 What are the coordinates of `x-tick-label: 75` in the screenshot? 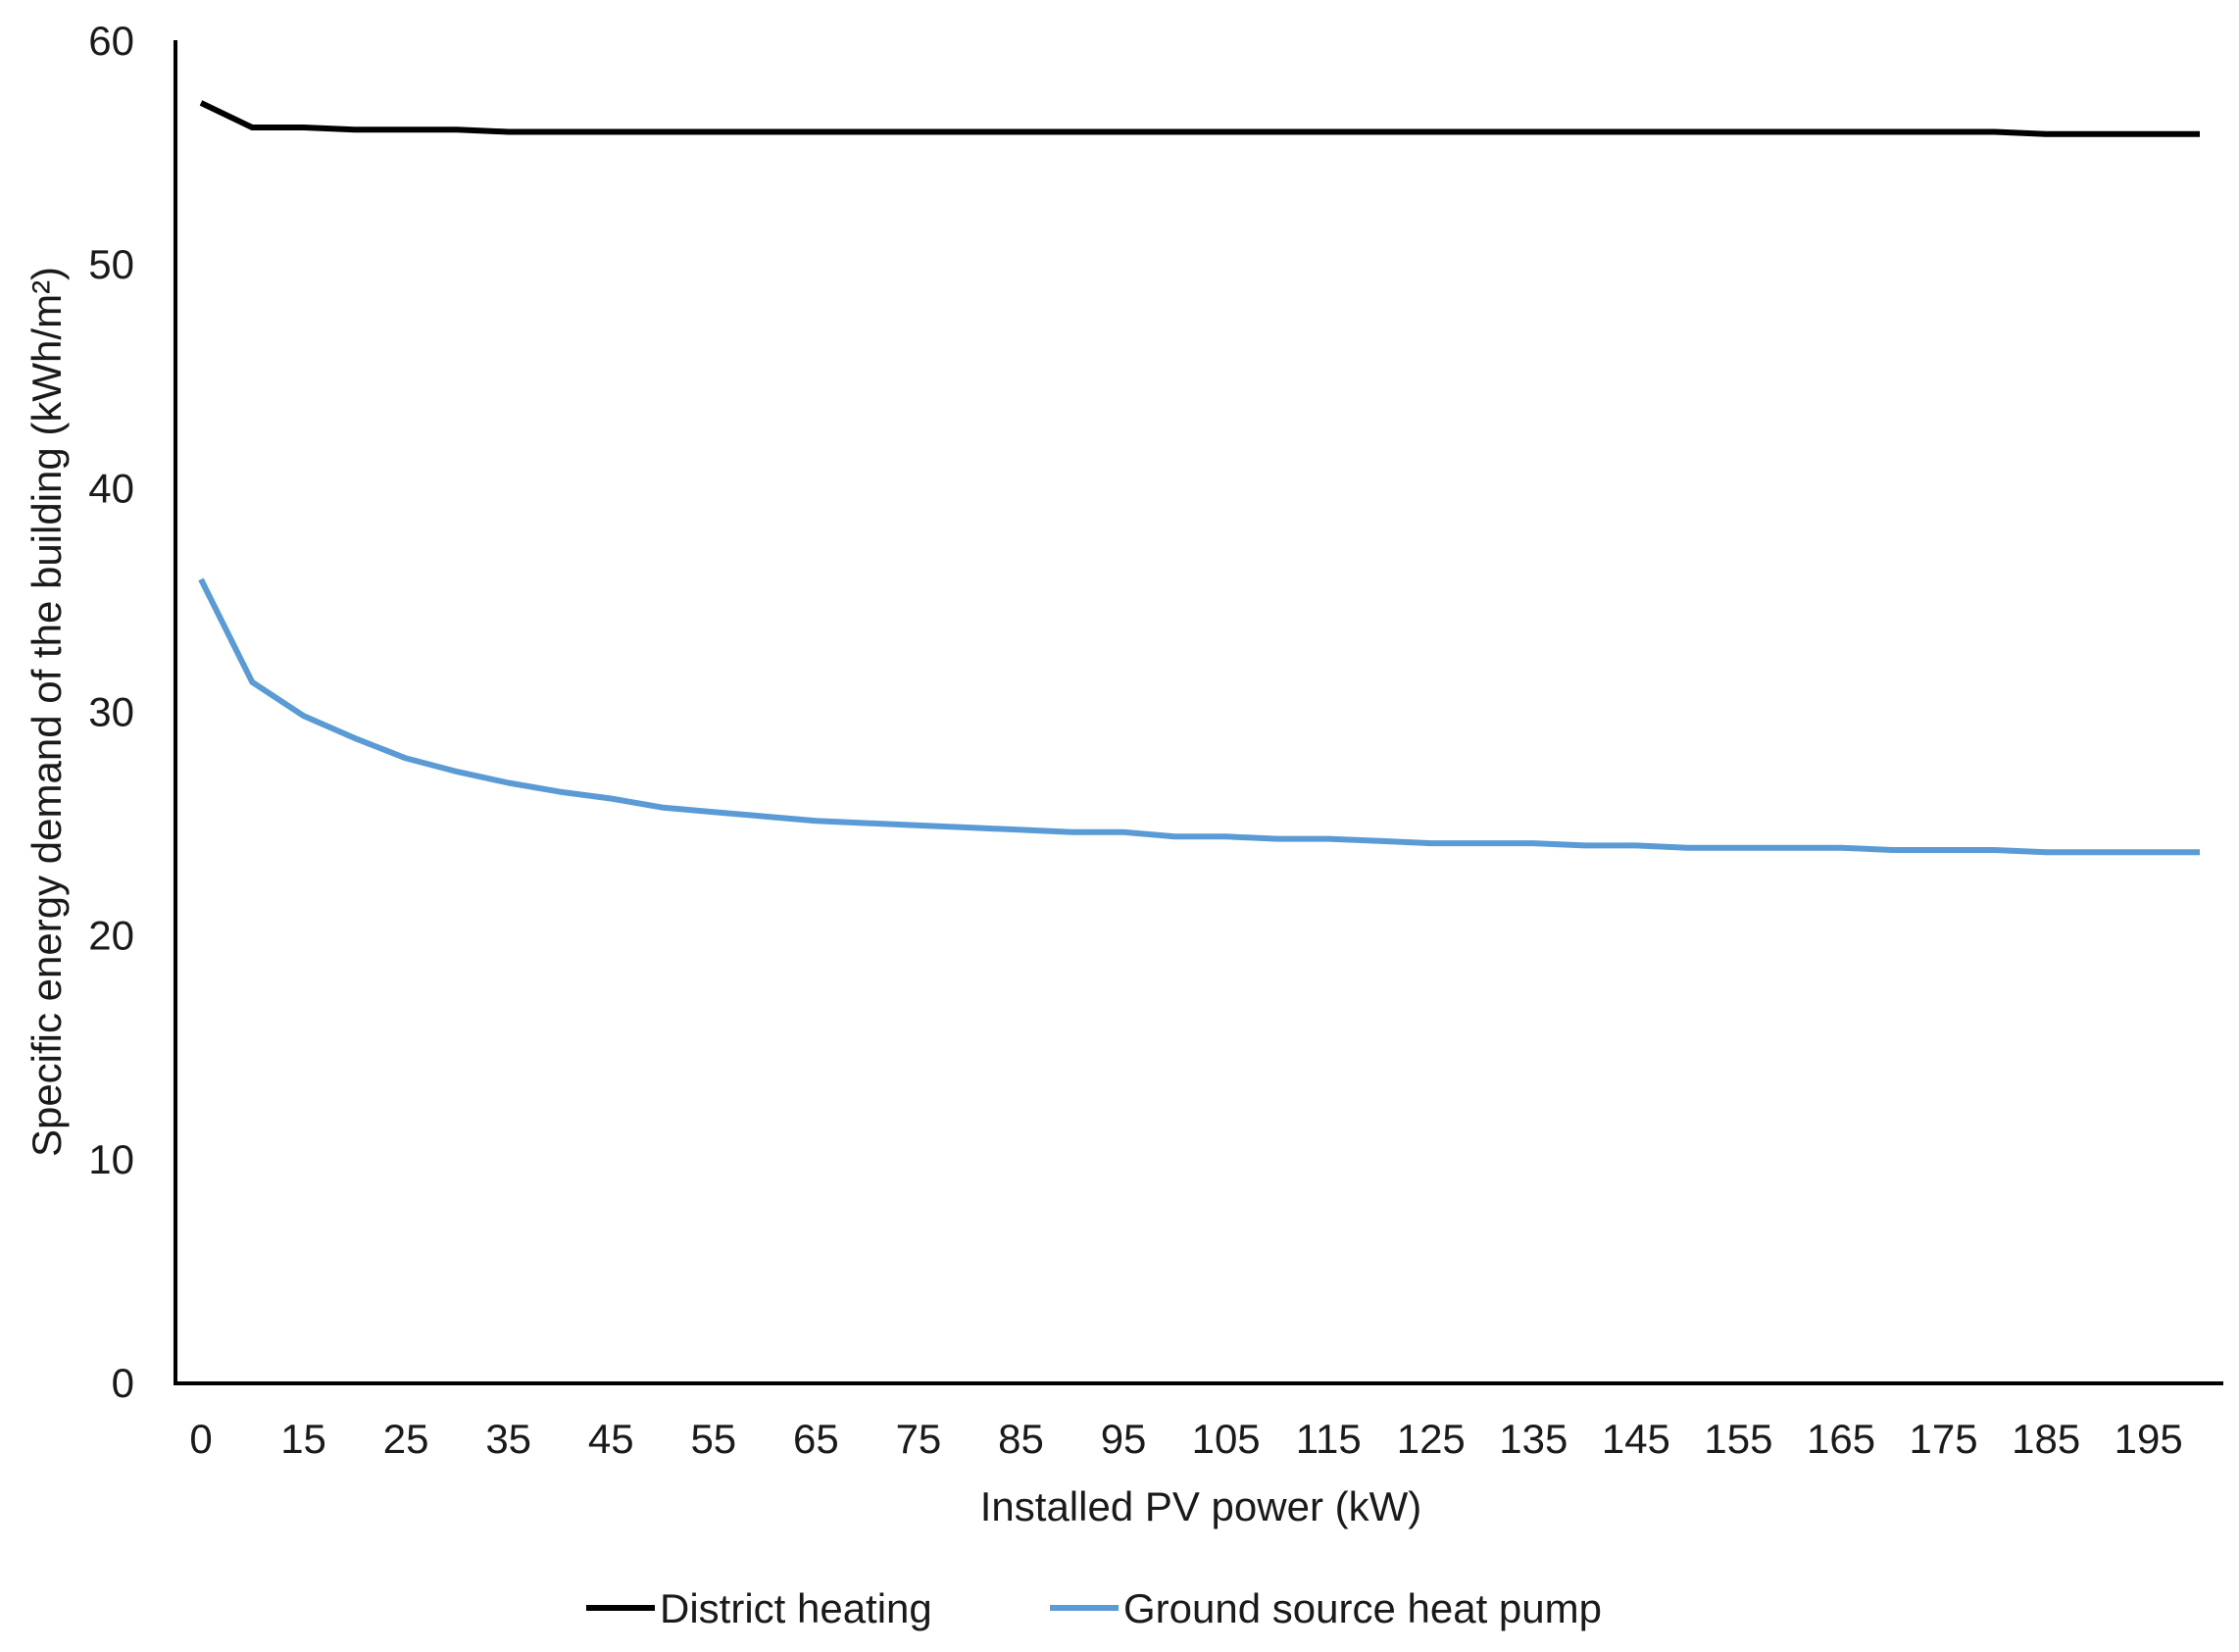 It's located at (919, 1439).